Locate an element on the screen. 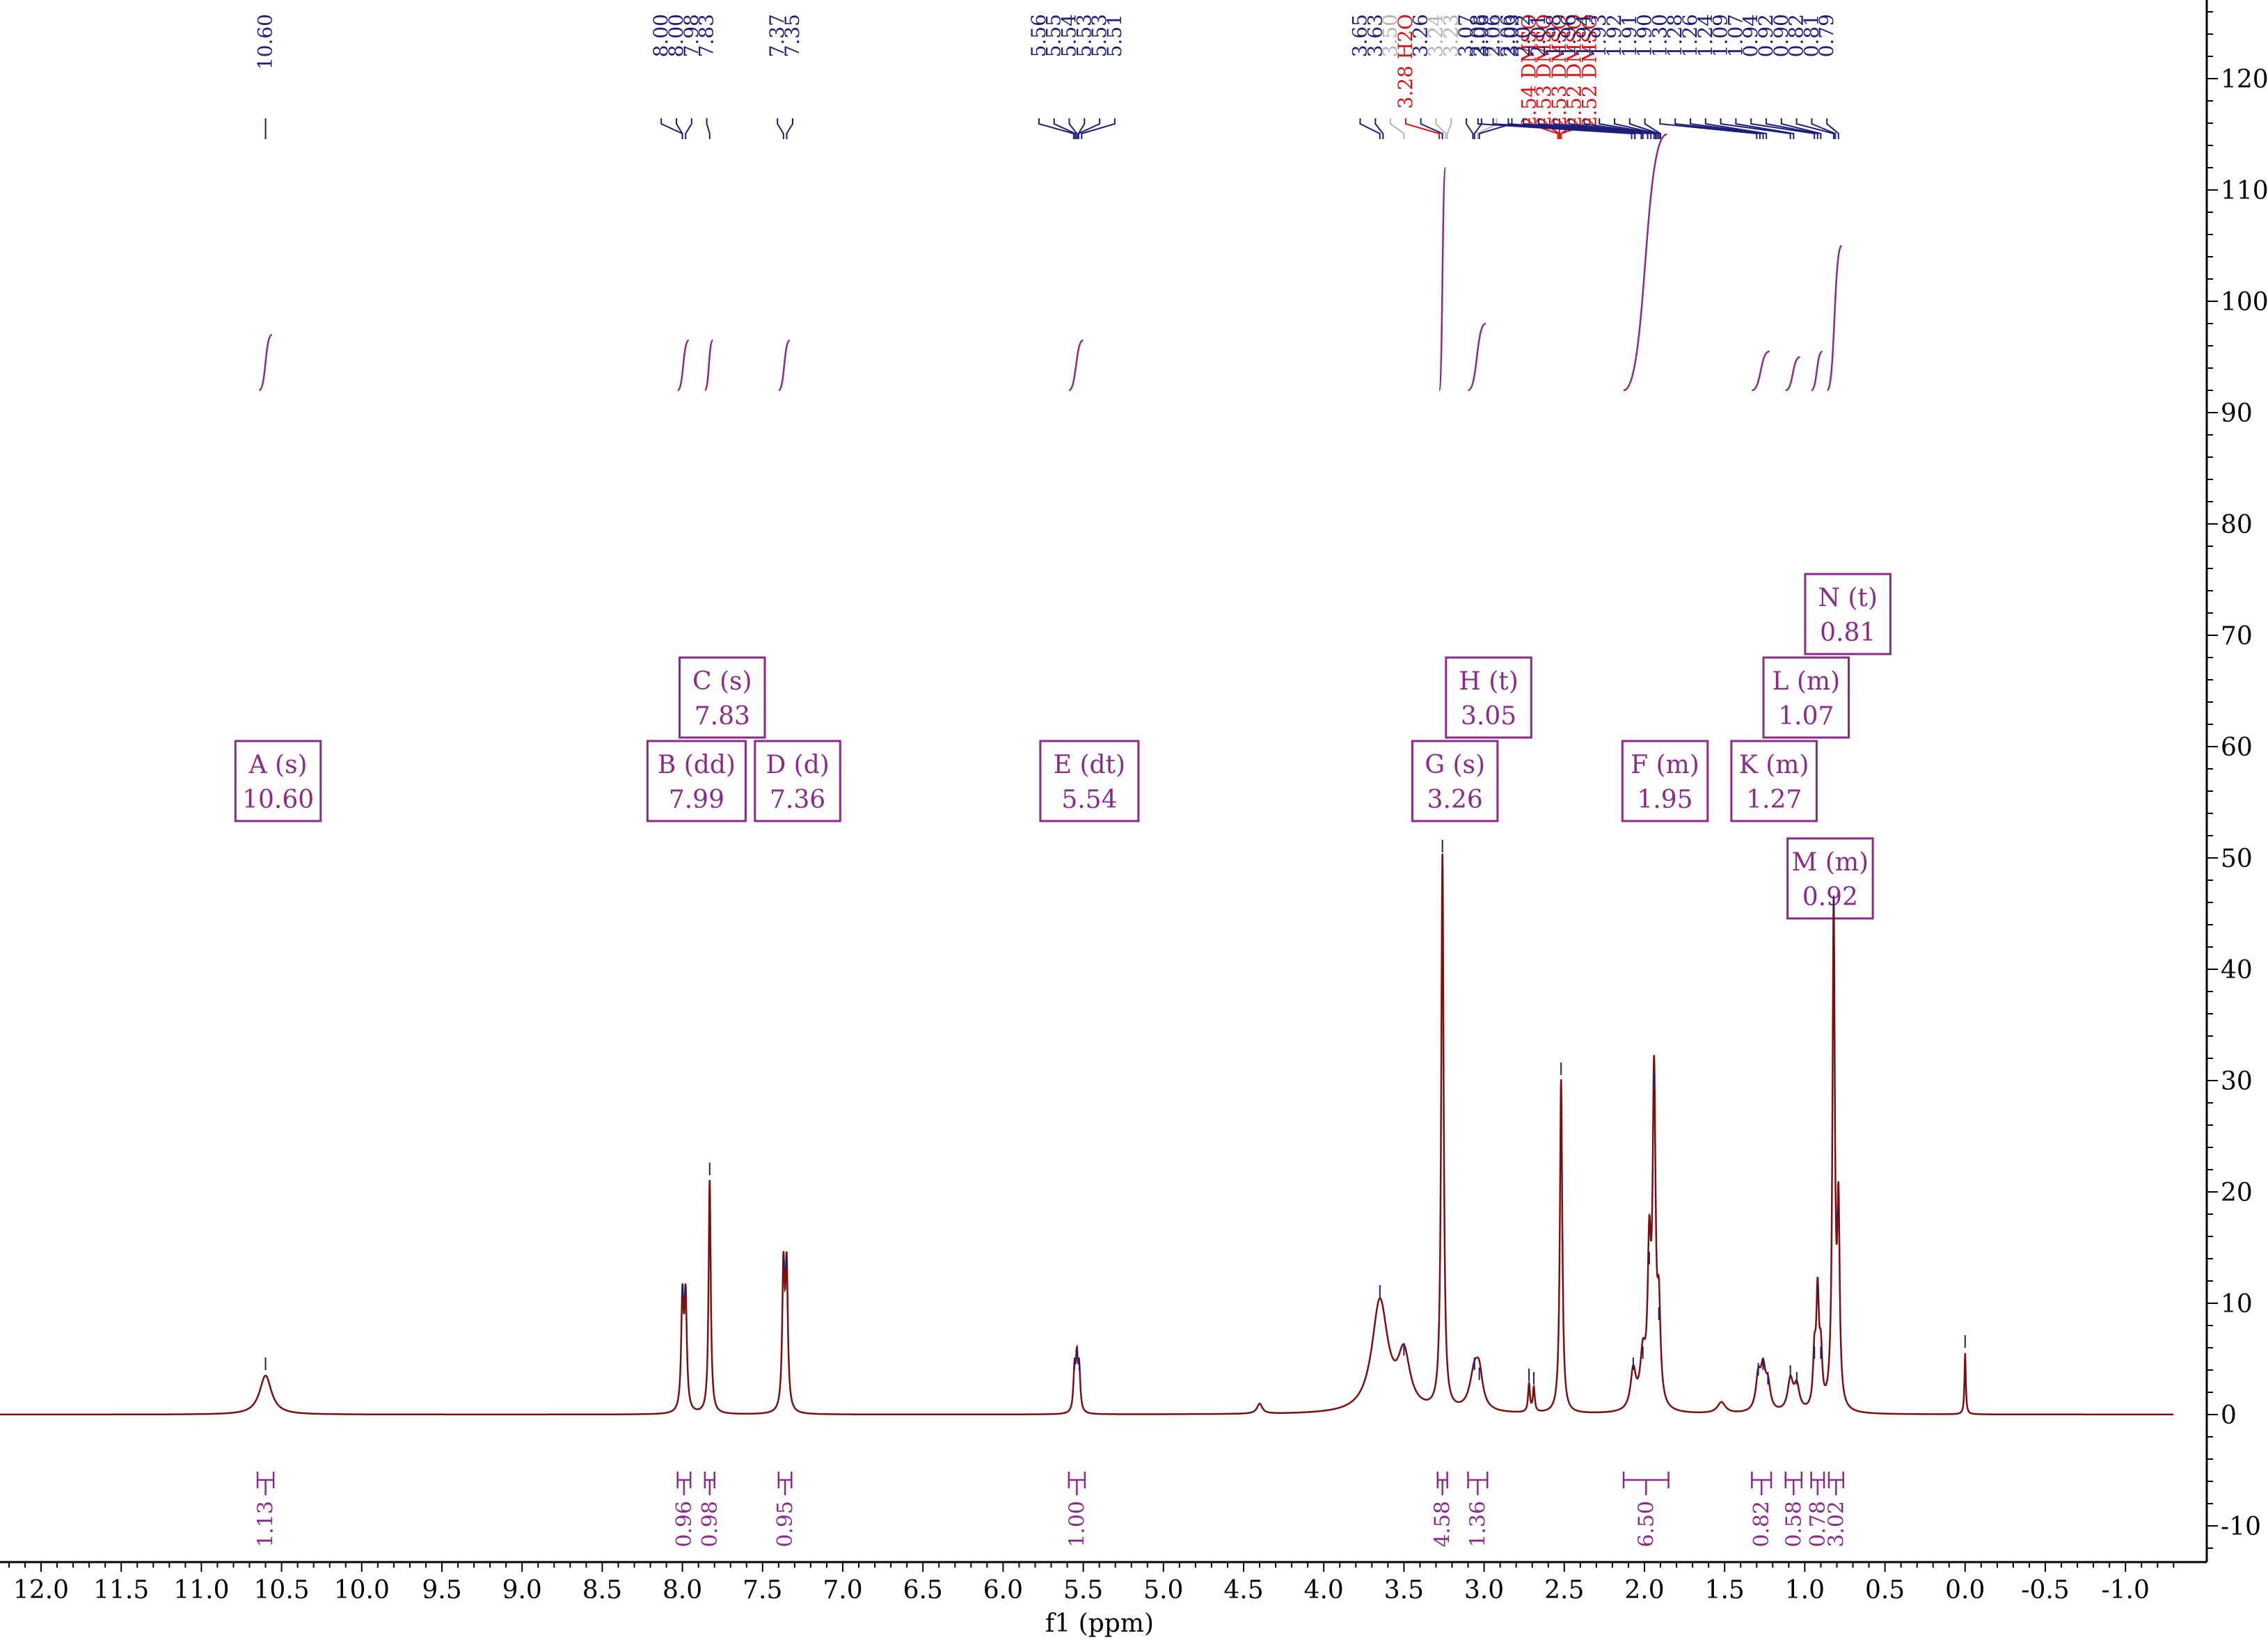 Image resolution: width=2268 pixels, height=1640 pixels. x-tick-label: -0.5 is located at coordinates (2045, 1590).